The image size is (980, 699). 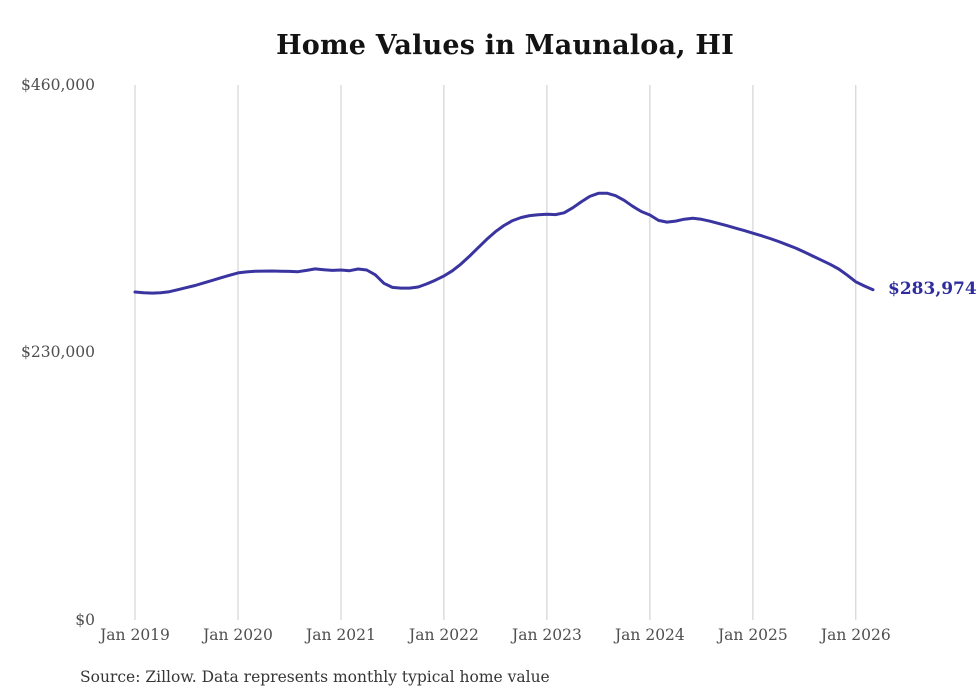 I want to click on y-axis-label-460000: $460,000, so click(x=58, y=85).